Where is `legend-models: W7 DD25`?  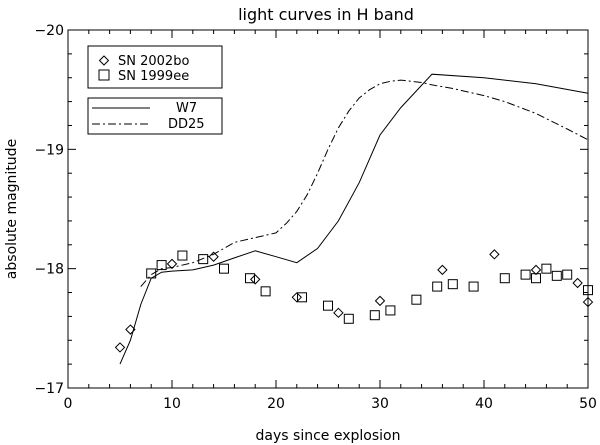 legend-models: W7 DD25 is located at coordinates (155, 116).